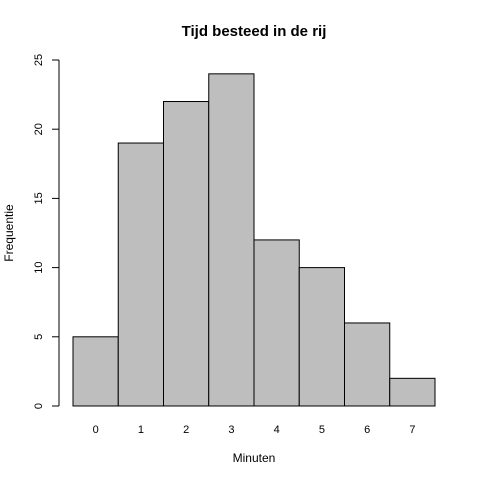 Image resolution: width=480 pixels, height=480 pixels. I want to click on x-tick-label: 7, so click(412, 430).